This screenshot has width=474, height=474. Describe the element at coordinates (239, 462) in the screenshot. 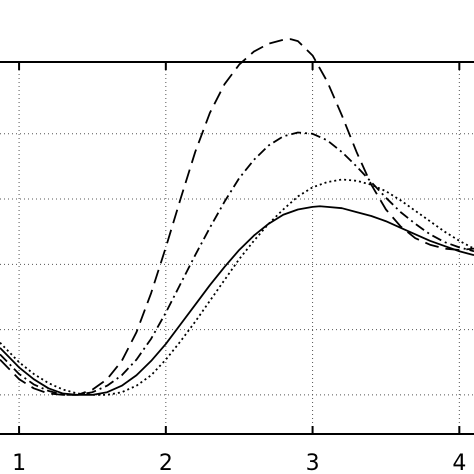

I see `x-axis-tick-labels: 1 2 3 4` at that location.